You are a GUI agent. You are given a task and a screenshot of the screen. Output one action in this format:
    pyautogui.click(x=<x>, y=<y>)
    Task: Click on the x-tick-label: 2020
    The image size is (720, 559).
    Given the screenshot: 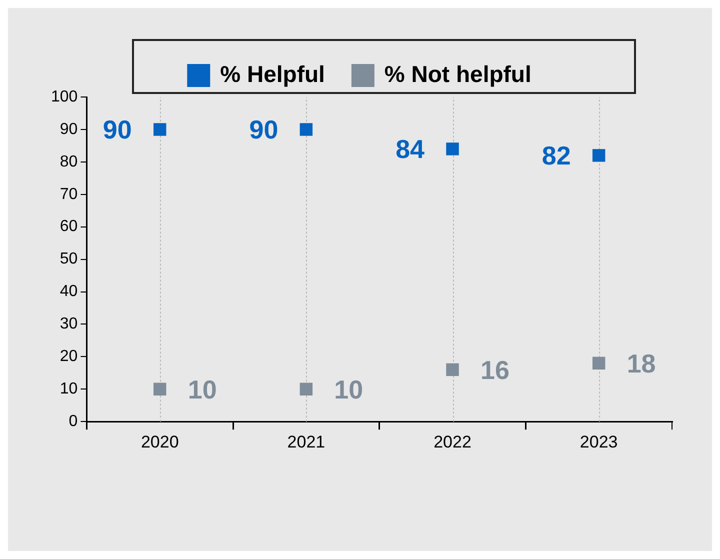 What is the action you would take?
    pyautogui.click(x=159, y=442)
    